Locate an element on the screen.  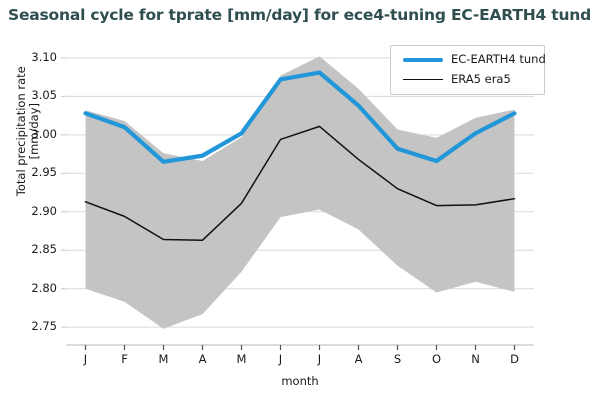
legend-label-reference: ERA5 era5 is located at coordinates (481, 79).